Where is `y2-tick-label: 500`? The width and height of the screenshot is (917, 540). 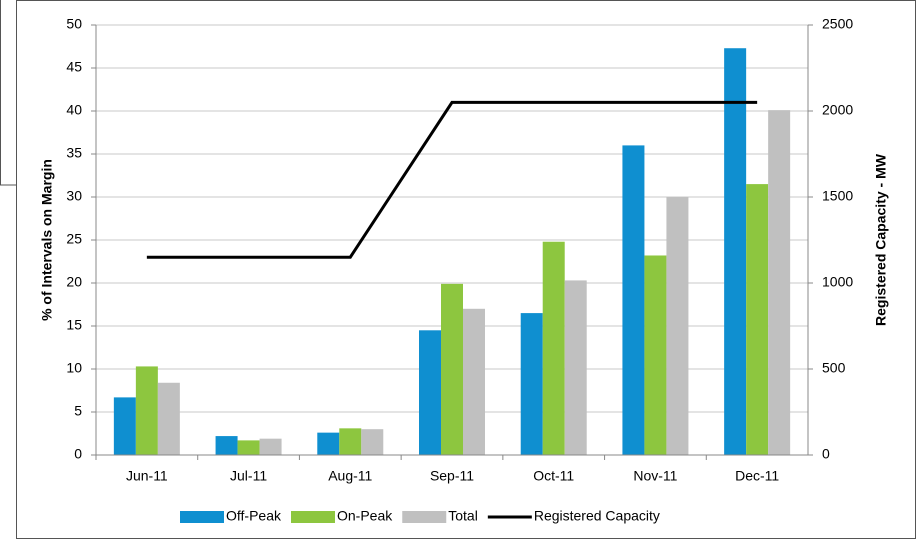
y2-tick-label: 500 is located at coordinates (834, 368).